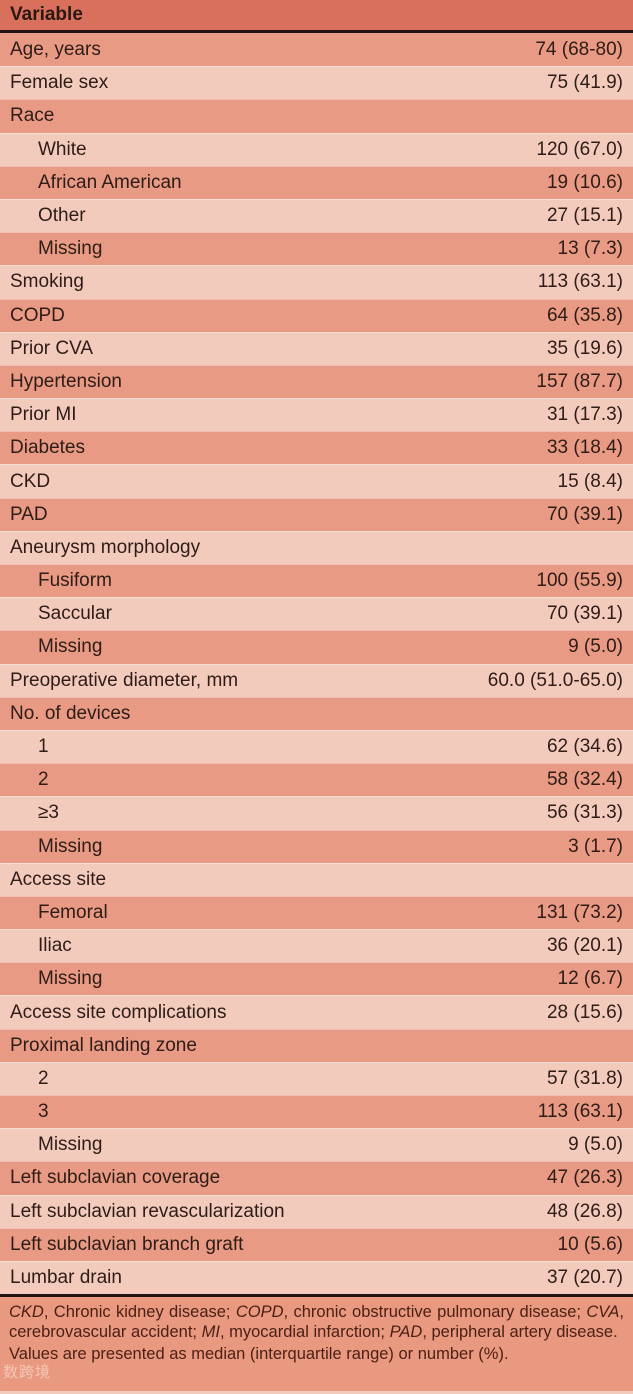  Describe the element at coordinates (27, 1372) in the screenshot. I see `watermark: 数跨境` at that location.